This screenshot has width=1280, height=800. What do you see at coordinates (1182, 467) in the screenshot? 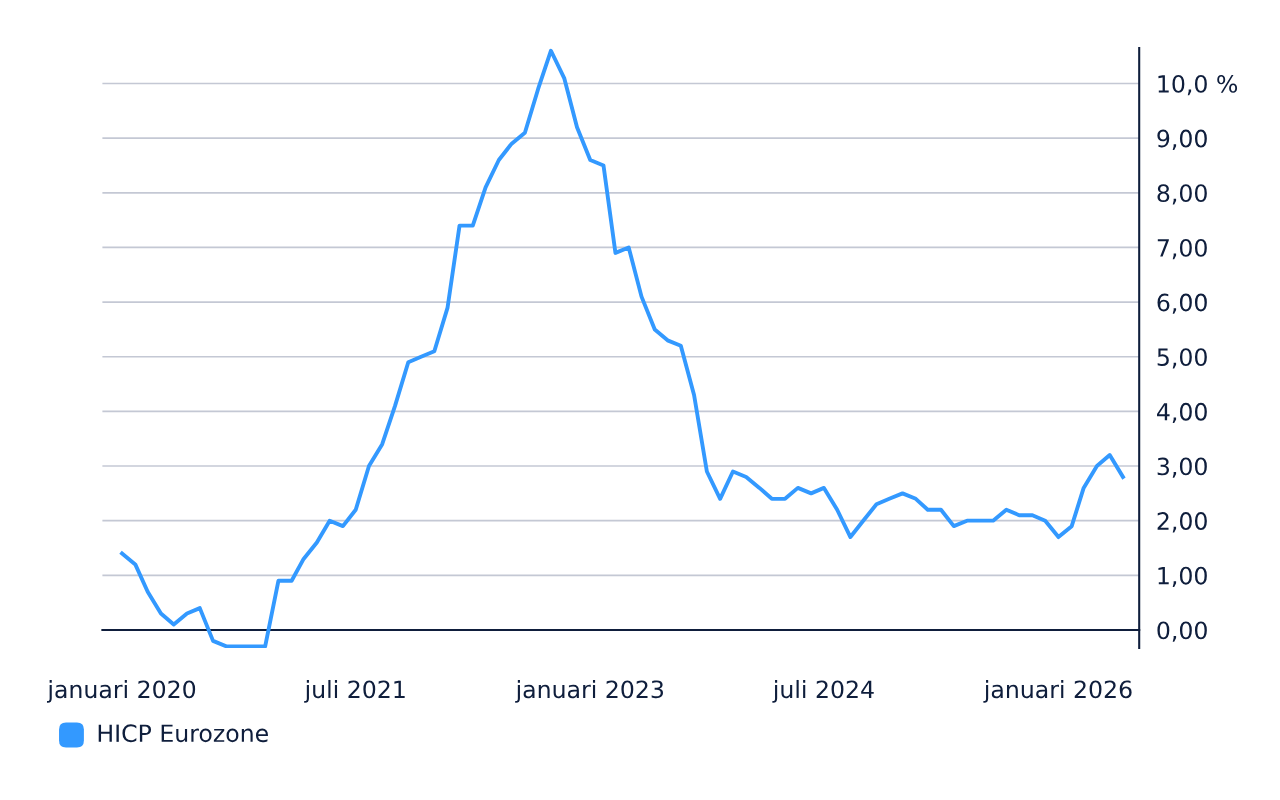
I see `y-tick-label: 3,00` at bounding box center [1182, 467].